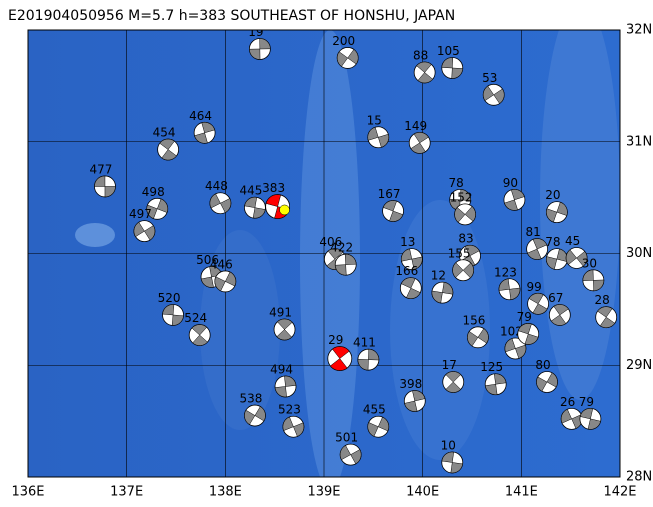  Describe the element at coordinates (461, 197) in the screenshot. I see `depth-label: 152` at that location.